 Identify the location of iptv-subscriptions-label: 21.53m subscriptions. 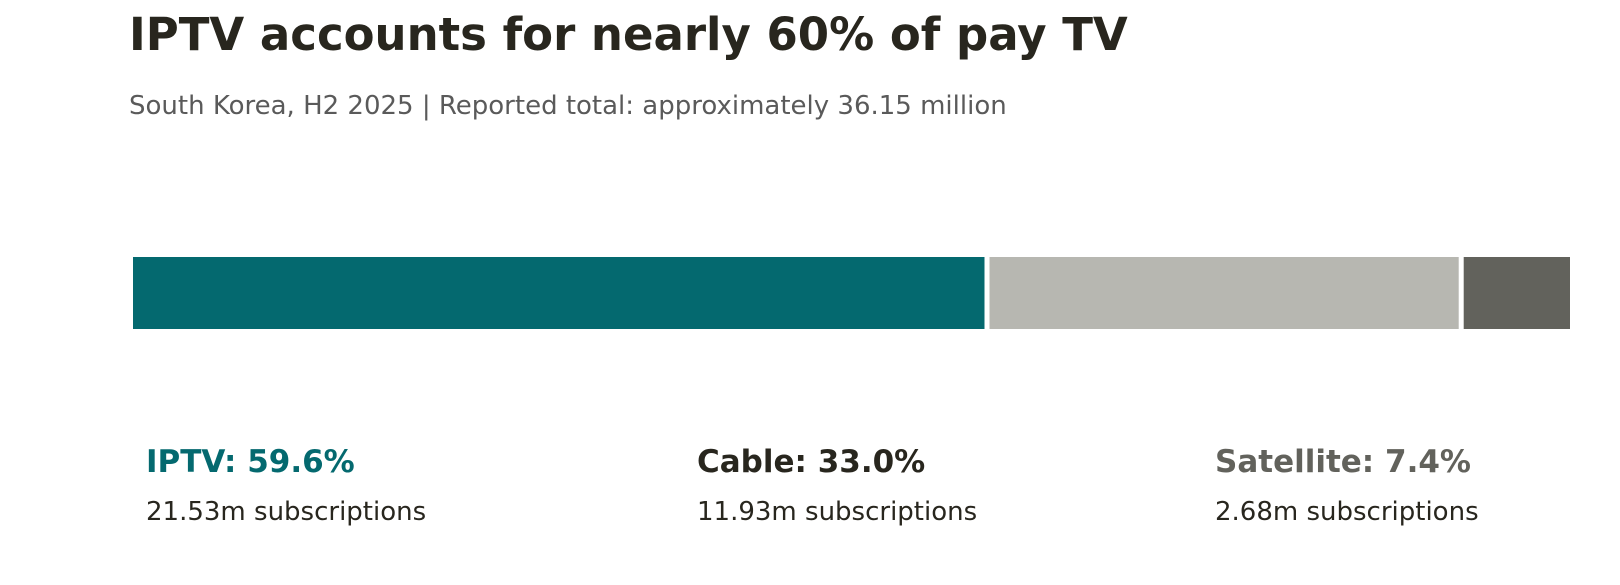
(286, 512).